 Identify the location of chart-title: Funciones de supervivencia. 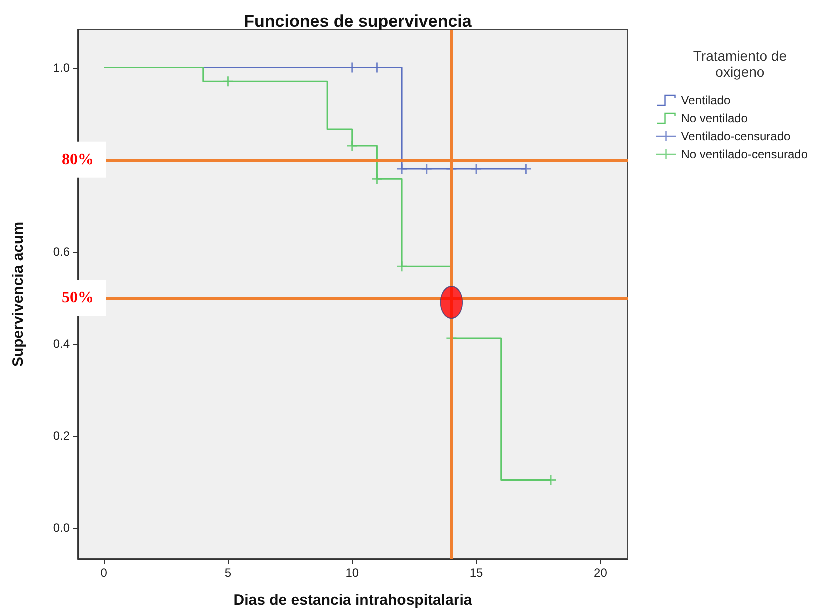
(358, 21).